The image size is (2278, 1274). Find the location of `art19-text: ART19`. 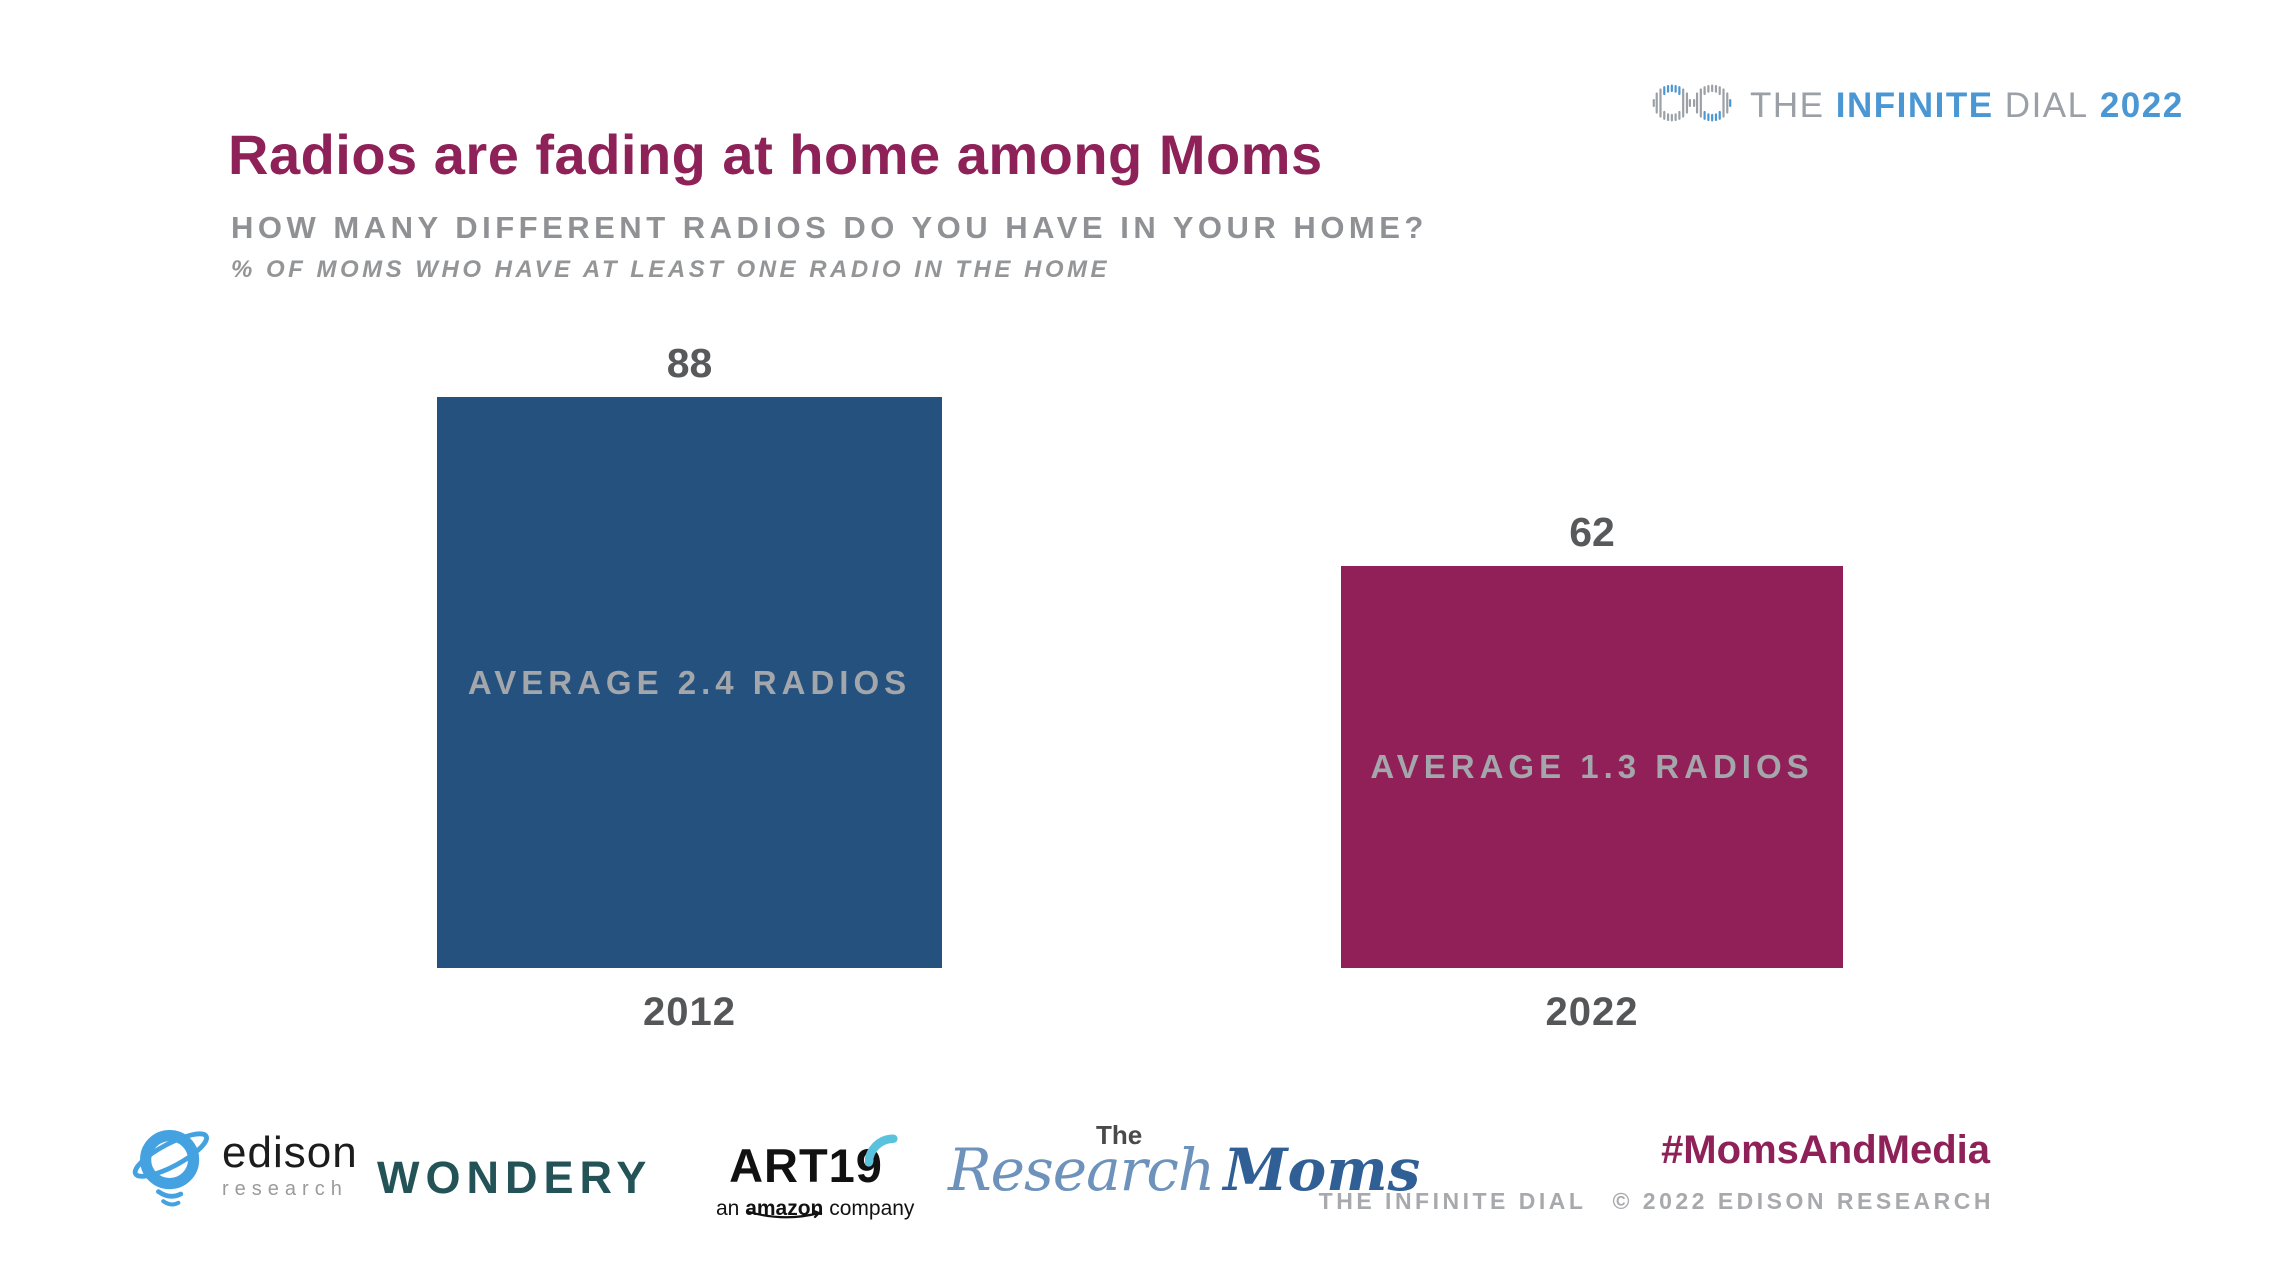

art19-text: ART19 is located at coordinates (806, 1165).